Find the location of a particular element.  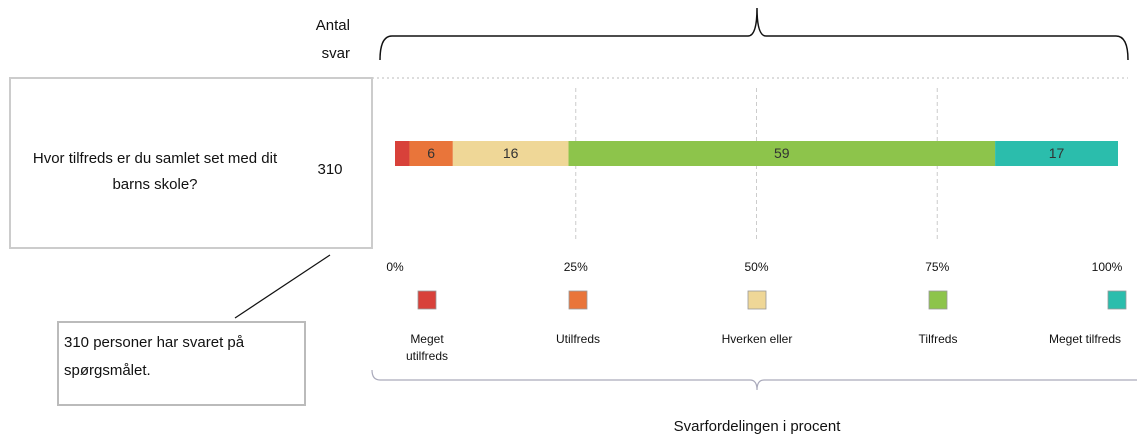

top-brace is located at coordinates (754, 34).